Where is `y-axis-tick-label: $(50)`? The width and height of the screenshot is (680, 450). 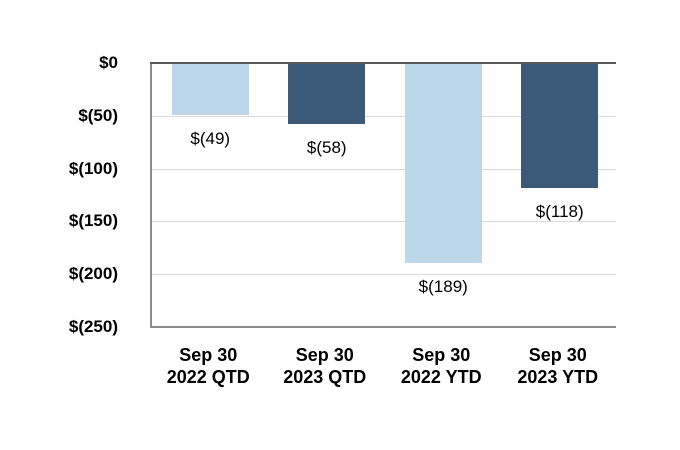
y-axis-tick-label: $(50) is located at coordinates (98, 115).